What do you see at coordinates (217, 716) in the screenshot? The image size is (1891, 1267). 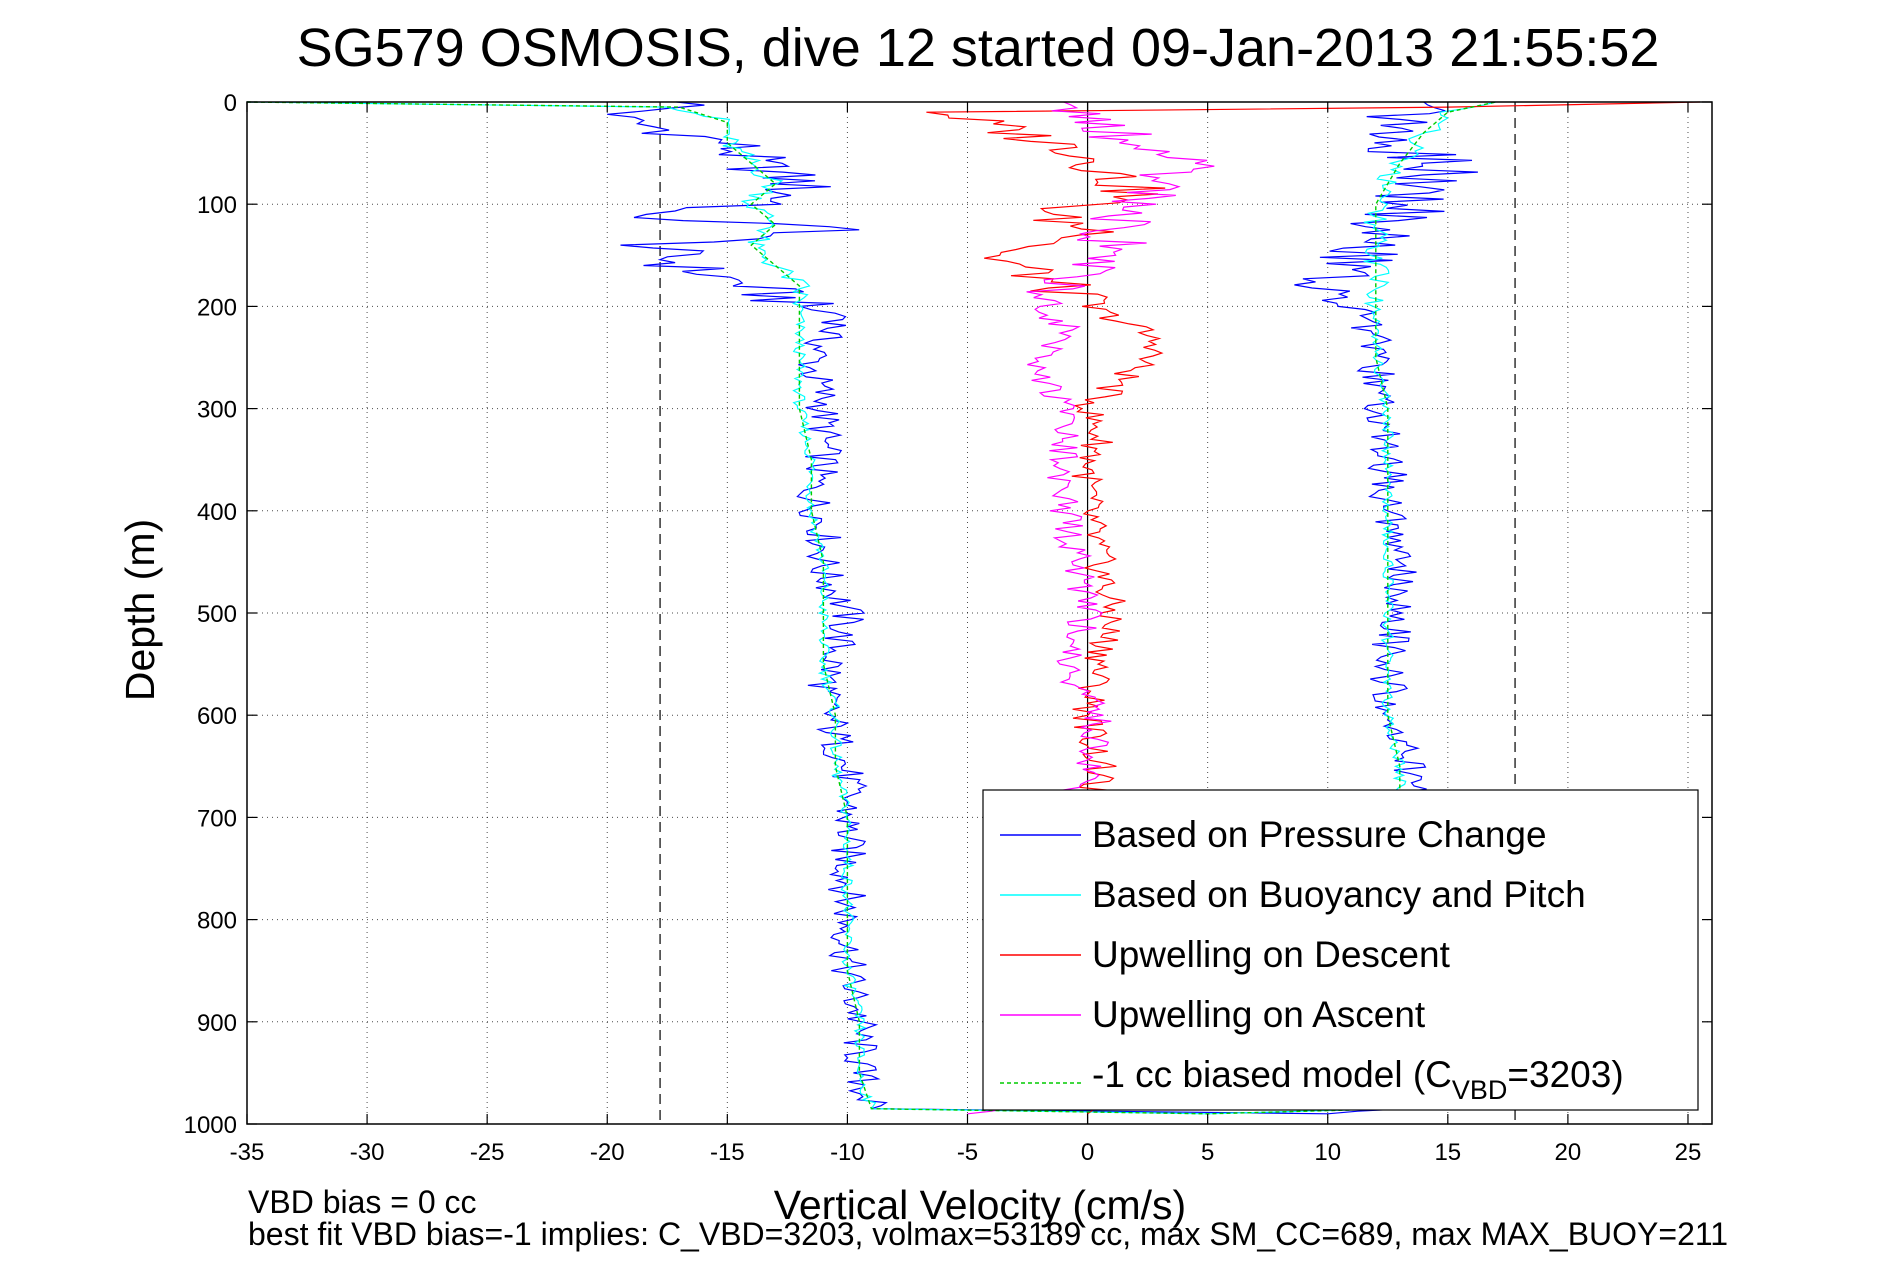 I see `y-tick-label-6: 600` at bounding box center [217, 716].